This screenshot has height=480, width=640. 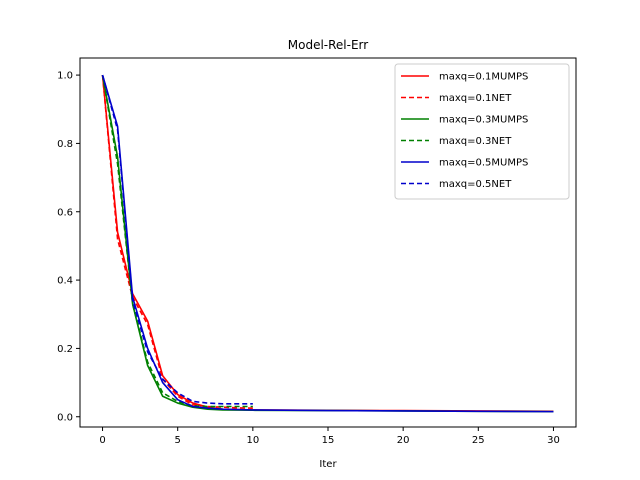 What do you see at coordinates (102, 440) in the screenshot?
I see `x-tick-label: 0` at bounding box center [102, 440].